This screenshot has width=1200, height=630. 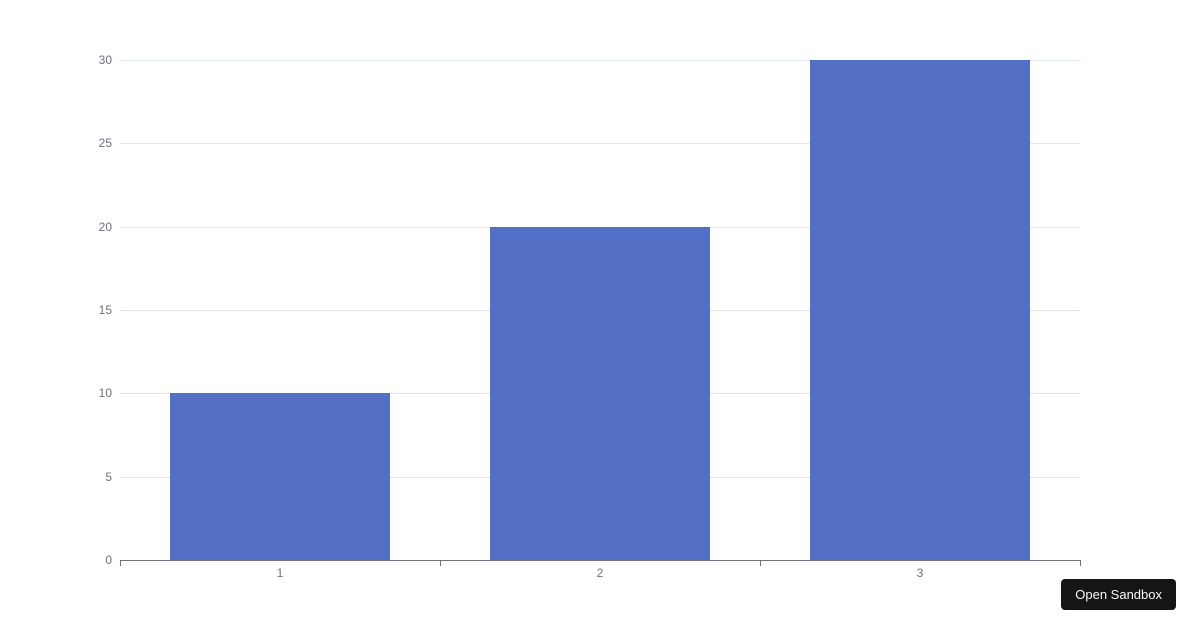 What do you see at coordinates (1118, 594) in the screenshot?
I see `open-sandbox-button: Open Sandbox` at bounding box center [1118, 594].